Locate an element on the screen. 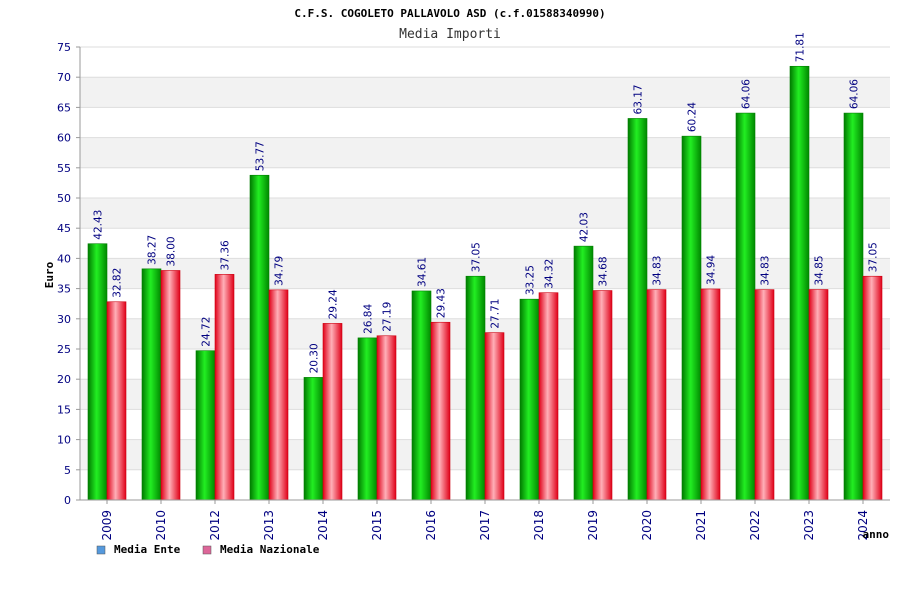 Image resolution: width=900 pixels, height=600 pixels. x-tick-label: 2013 is located at coordinates (269, 525).